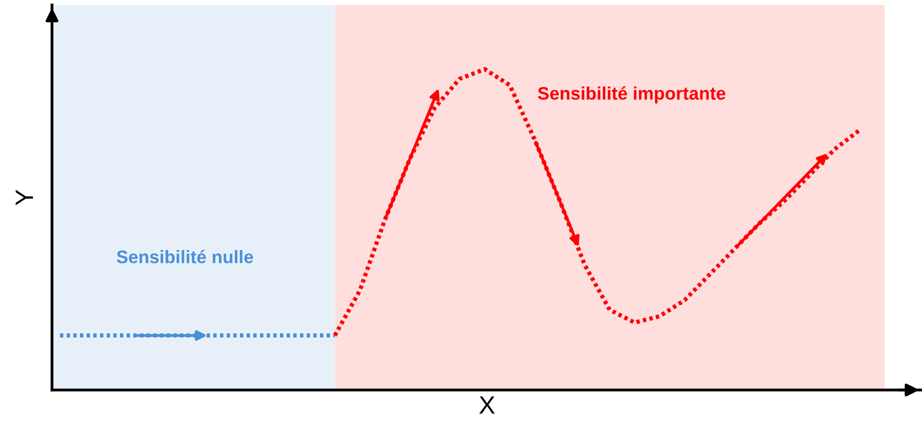 The width and height of the screenshot is (922, 427). I want to click on annotation: Sensibilité importante, so click(632, 95).